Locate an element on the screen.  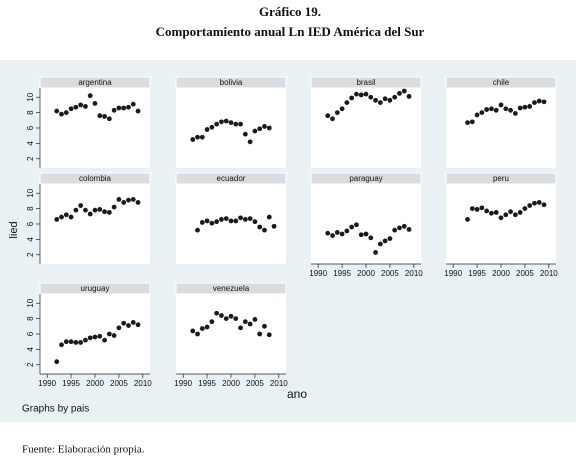
plot-area is located at coordinates (95, 128).